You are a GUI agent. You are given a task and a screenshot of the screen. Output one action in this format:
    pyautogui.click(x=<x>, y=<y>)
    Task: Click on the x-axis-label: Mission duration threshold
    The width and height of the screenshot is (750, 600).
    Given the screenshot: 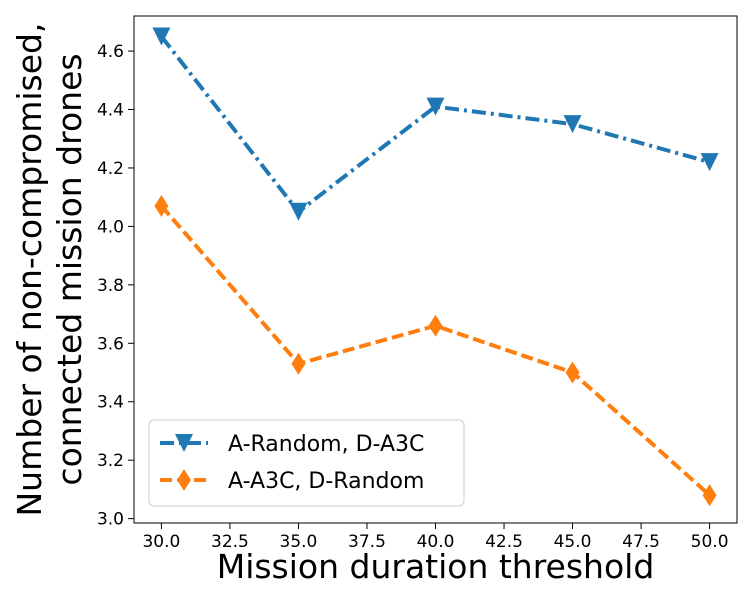 What is the action you would take?
    pyautogui.click(x=436, y=566)
    